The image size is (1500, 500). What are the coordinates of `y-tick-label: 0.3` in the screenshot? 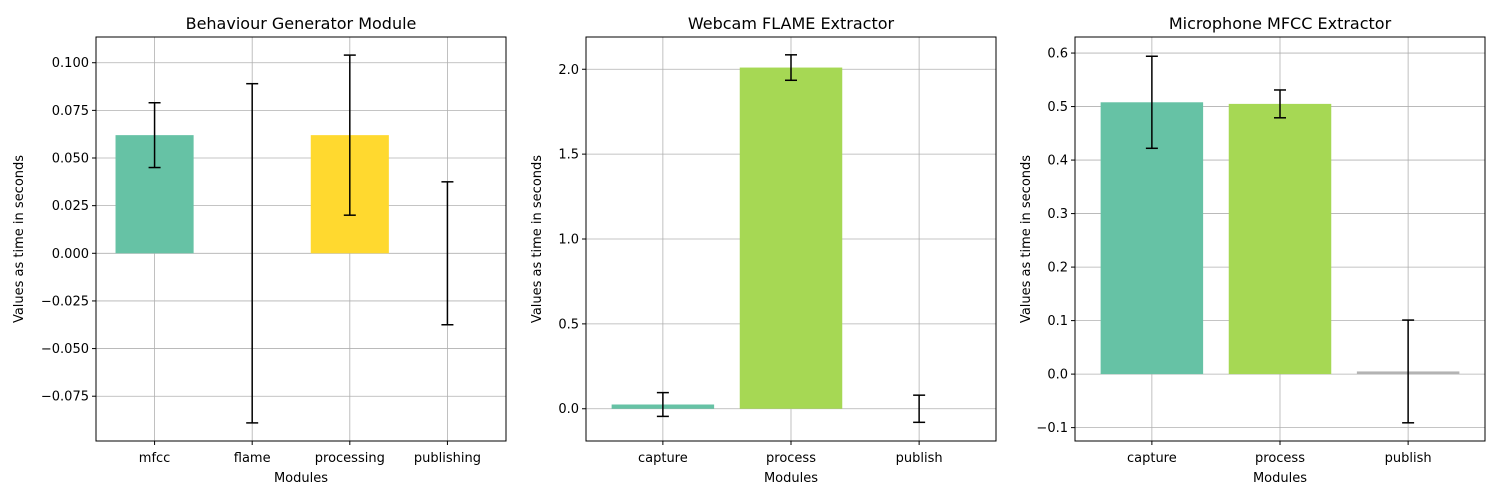 It's located at (1057, 214).